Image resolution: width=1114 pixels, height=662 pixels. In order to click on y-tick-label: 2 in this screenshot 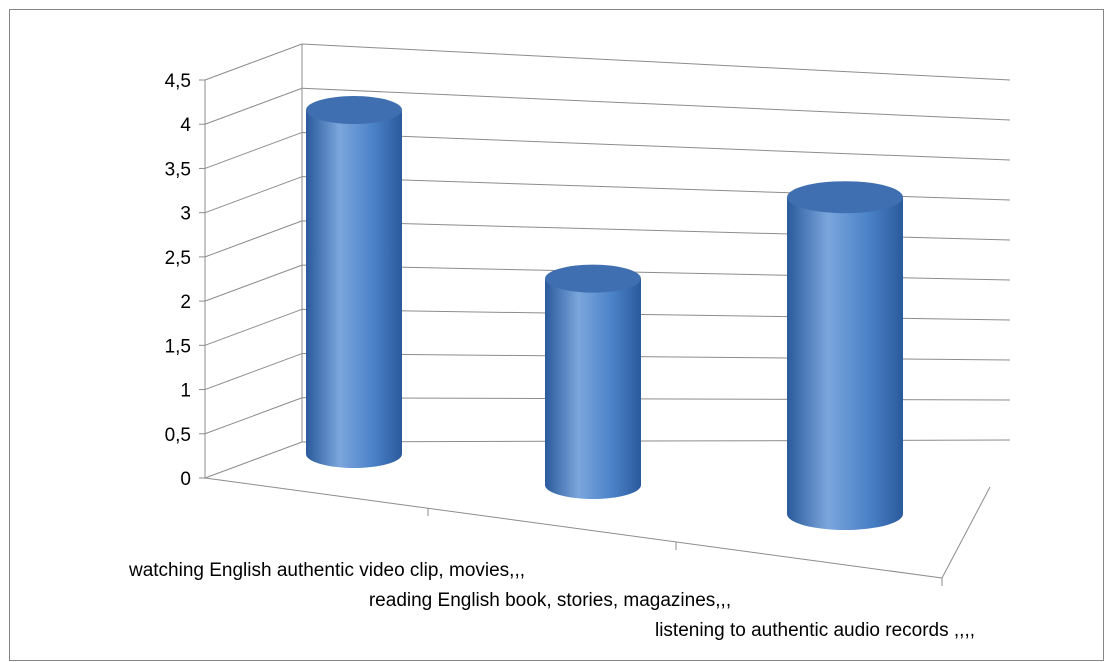, I will do `click(185, 302)`.